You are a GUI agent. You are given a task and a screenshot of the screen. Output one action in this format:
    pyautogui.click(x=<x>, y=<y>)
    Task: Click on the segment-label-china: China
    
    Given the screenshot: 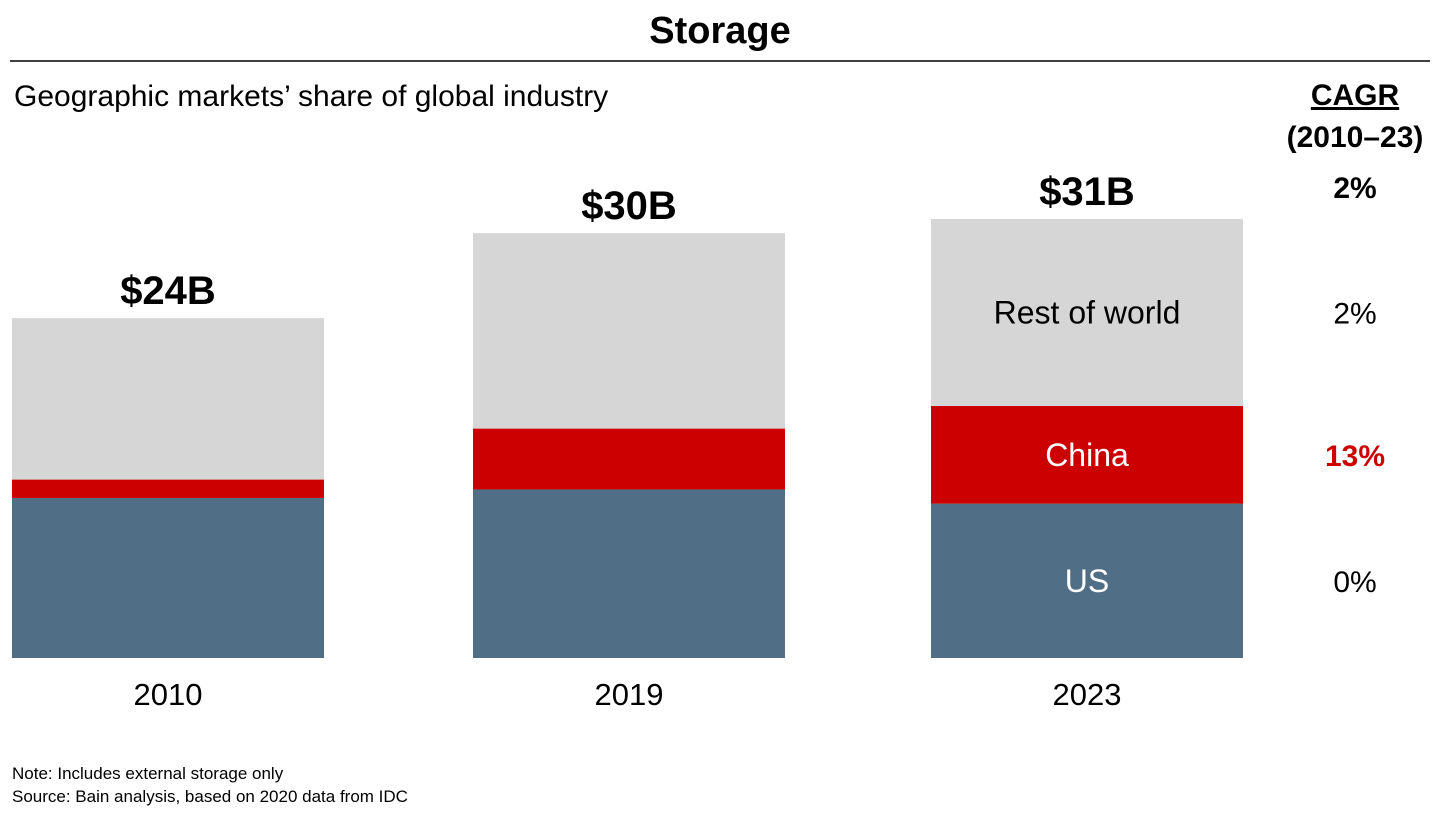 What is the action you would take?
    pyautogui.click(x=1087, y=455)
    